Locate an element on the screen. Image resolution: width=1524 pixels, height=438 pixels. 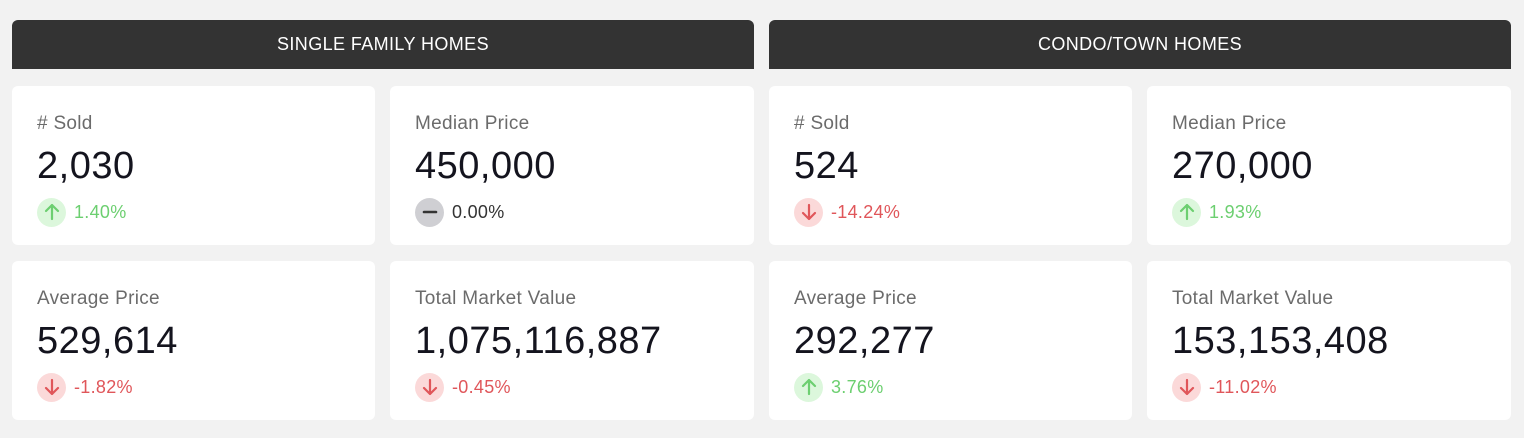
stat-value: 524 is located at coordinates (826, 166).